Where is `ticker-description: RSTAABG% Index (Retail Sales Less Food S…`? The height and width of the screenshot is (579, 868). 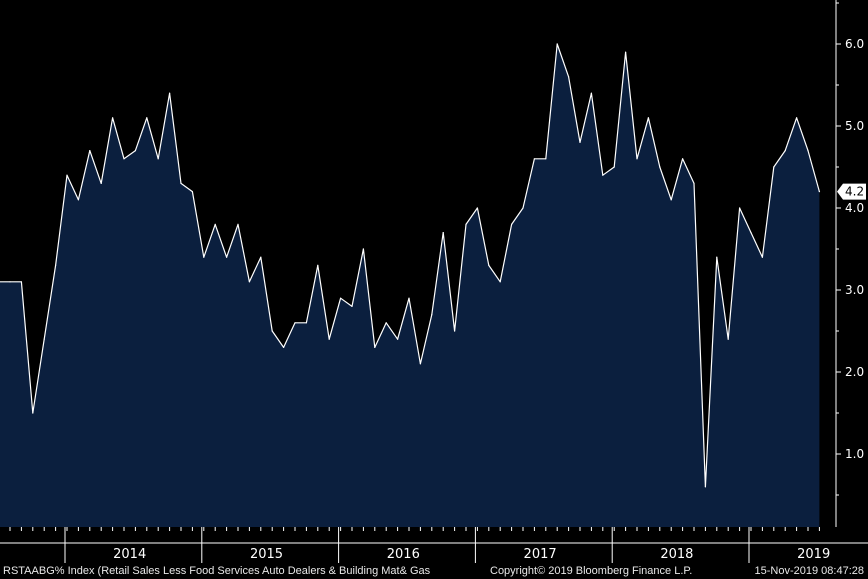
ticker-description: RSTAABG% Index (Retail Sales Less Food S… is located at coordinates (217, 571).